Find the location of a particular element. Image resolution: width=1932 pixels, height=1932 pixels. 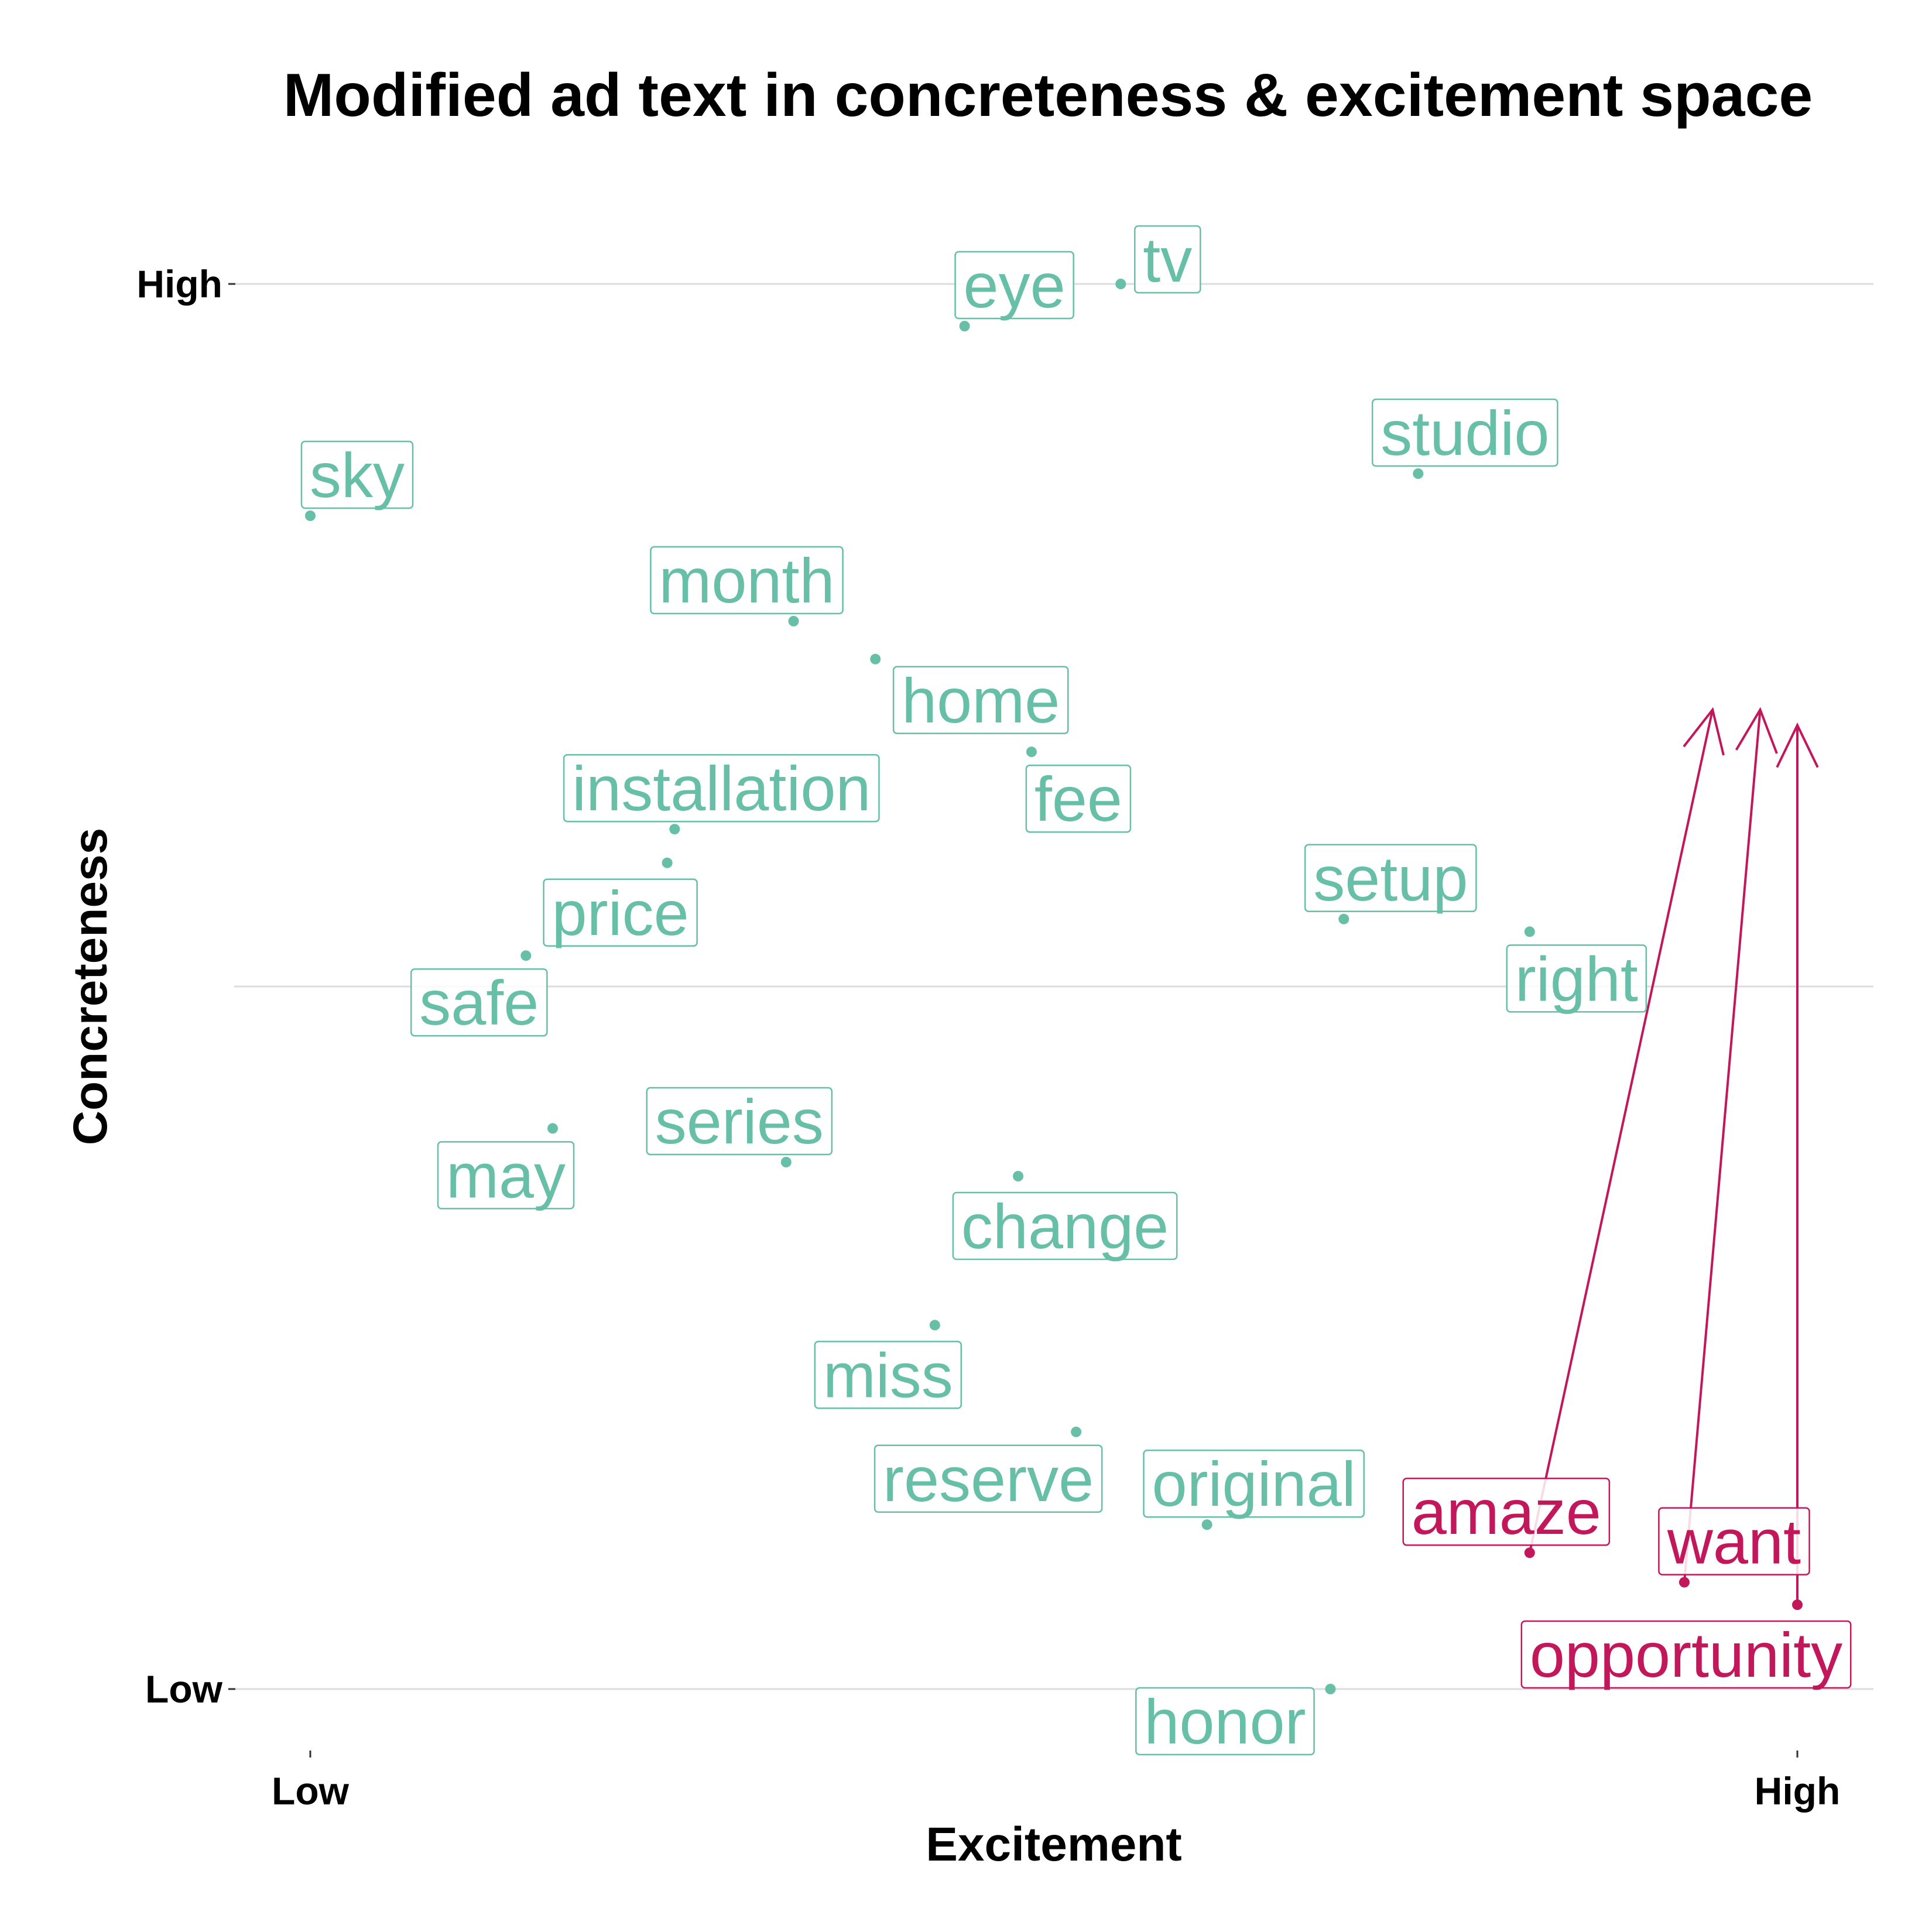

arrow-head-amaze is located at coordinates (1704, 731).